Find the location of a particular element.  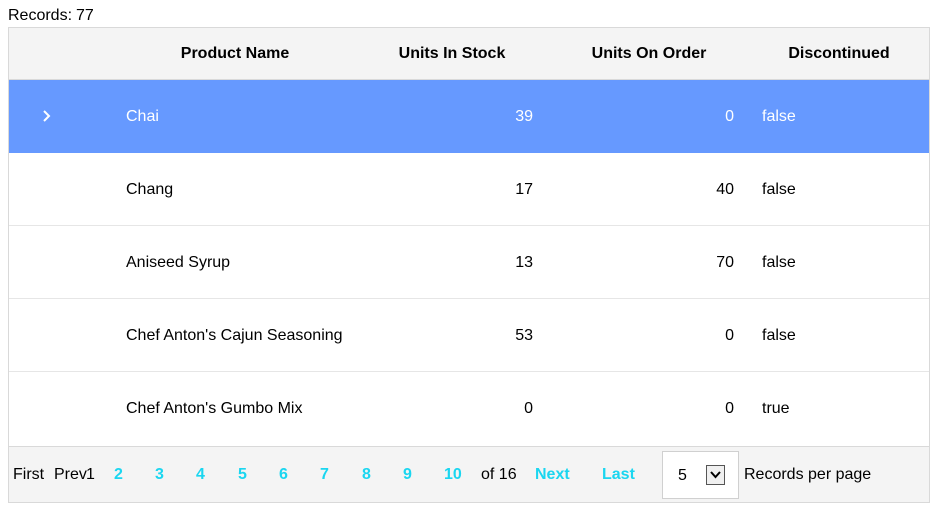

cell-product-name: Chef Anton's Cajun Seasoning is located at coordinates (234, 336).